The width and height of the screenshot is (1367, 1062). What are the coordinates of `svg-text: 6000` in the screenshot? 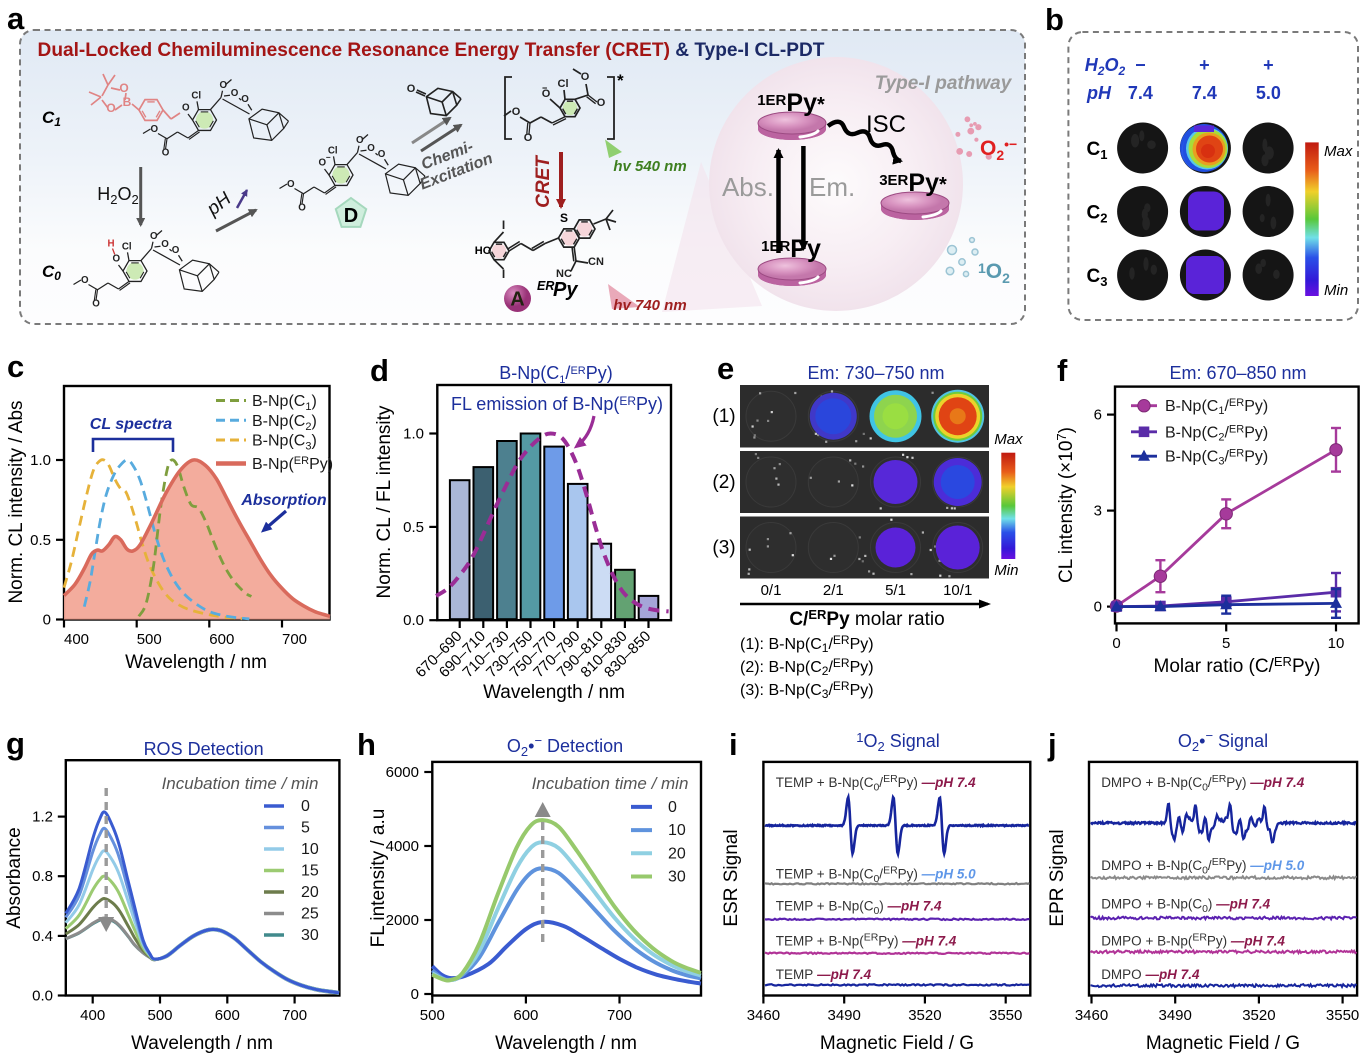 It's located at (402, 772).